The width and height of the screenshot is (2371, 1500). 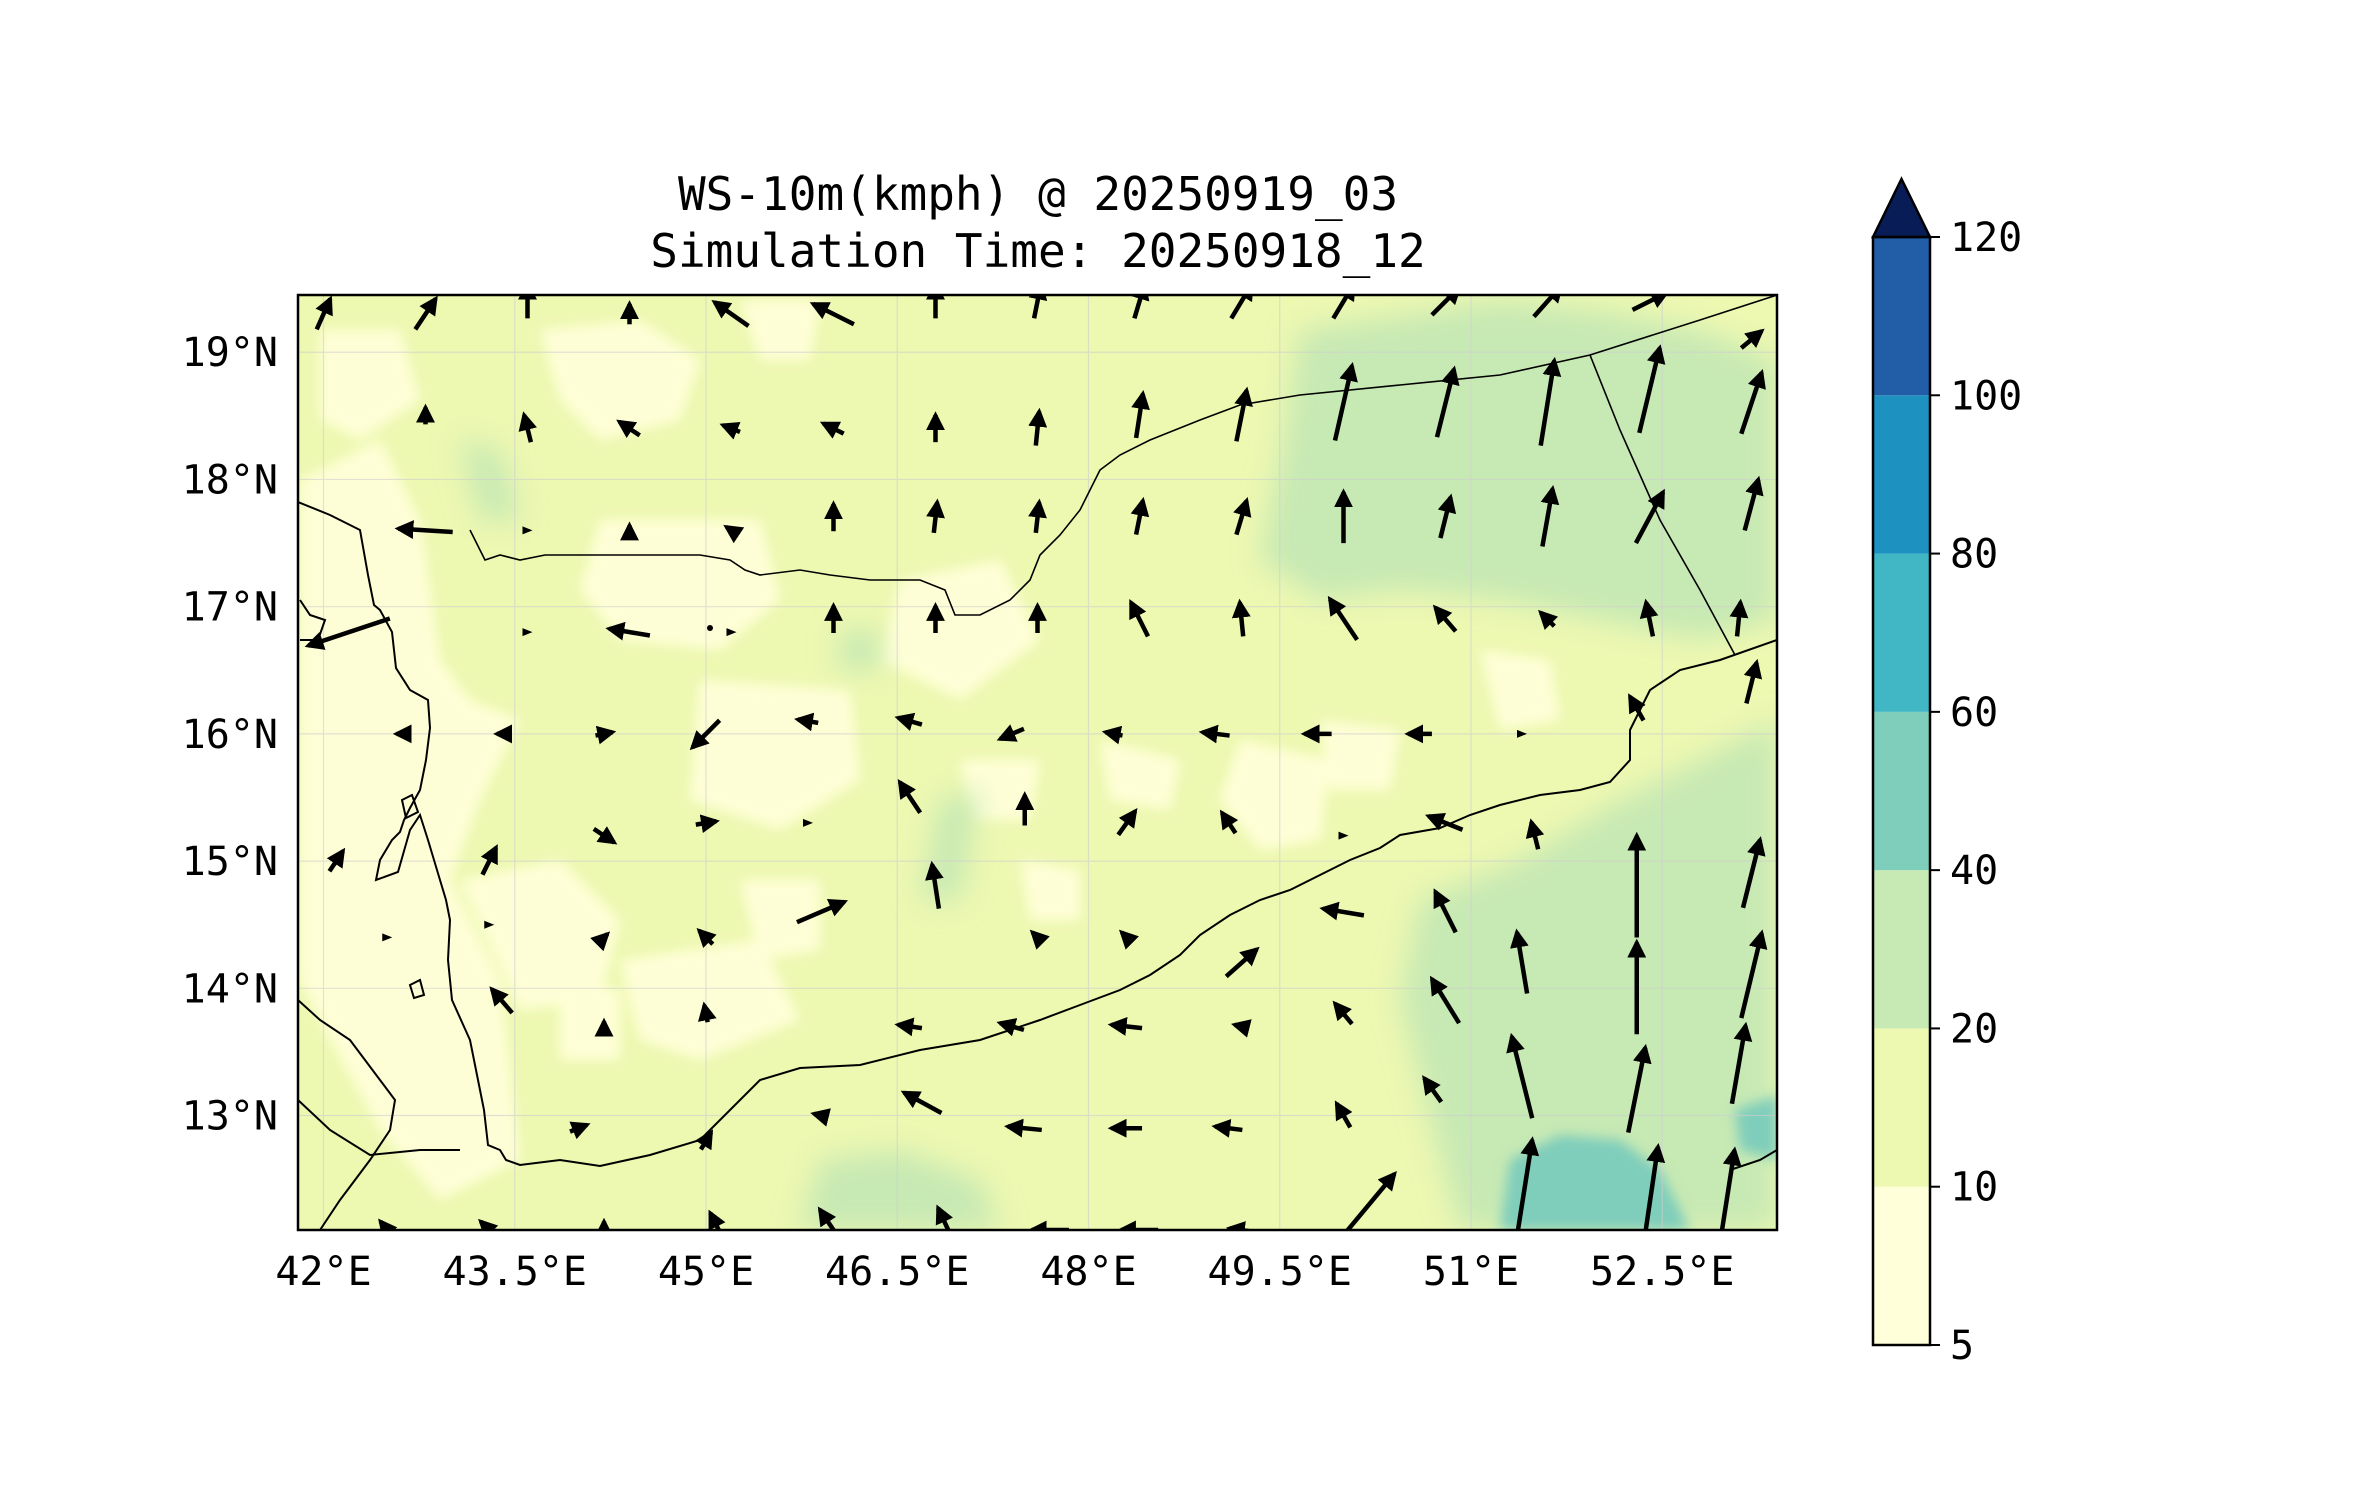 What do you see at coordinates (1638, 1162) in the screenshot?
I see `high-speed-regions` at bounding box center [1638, 1162].